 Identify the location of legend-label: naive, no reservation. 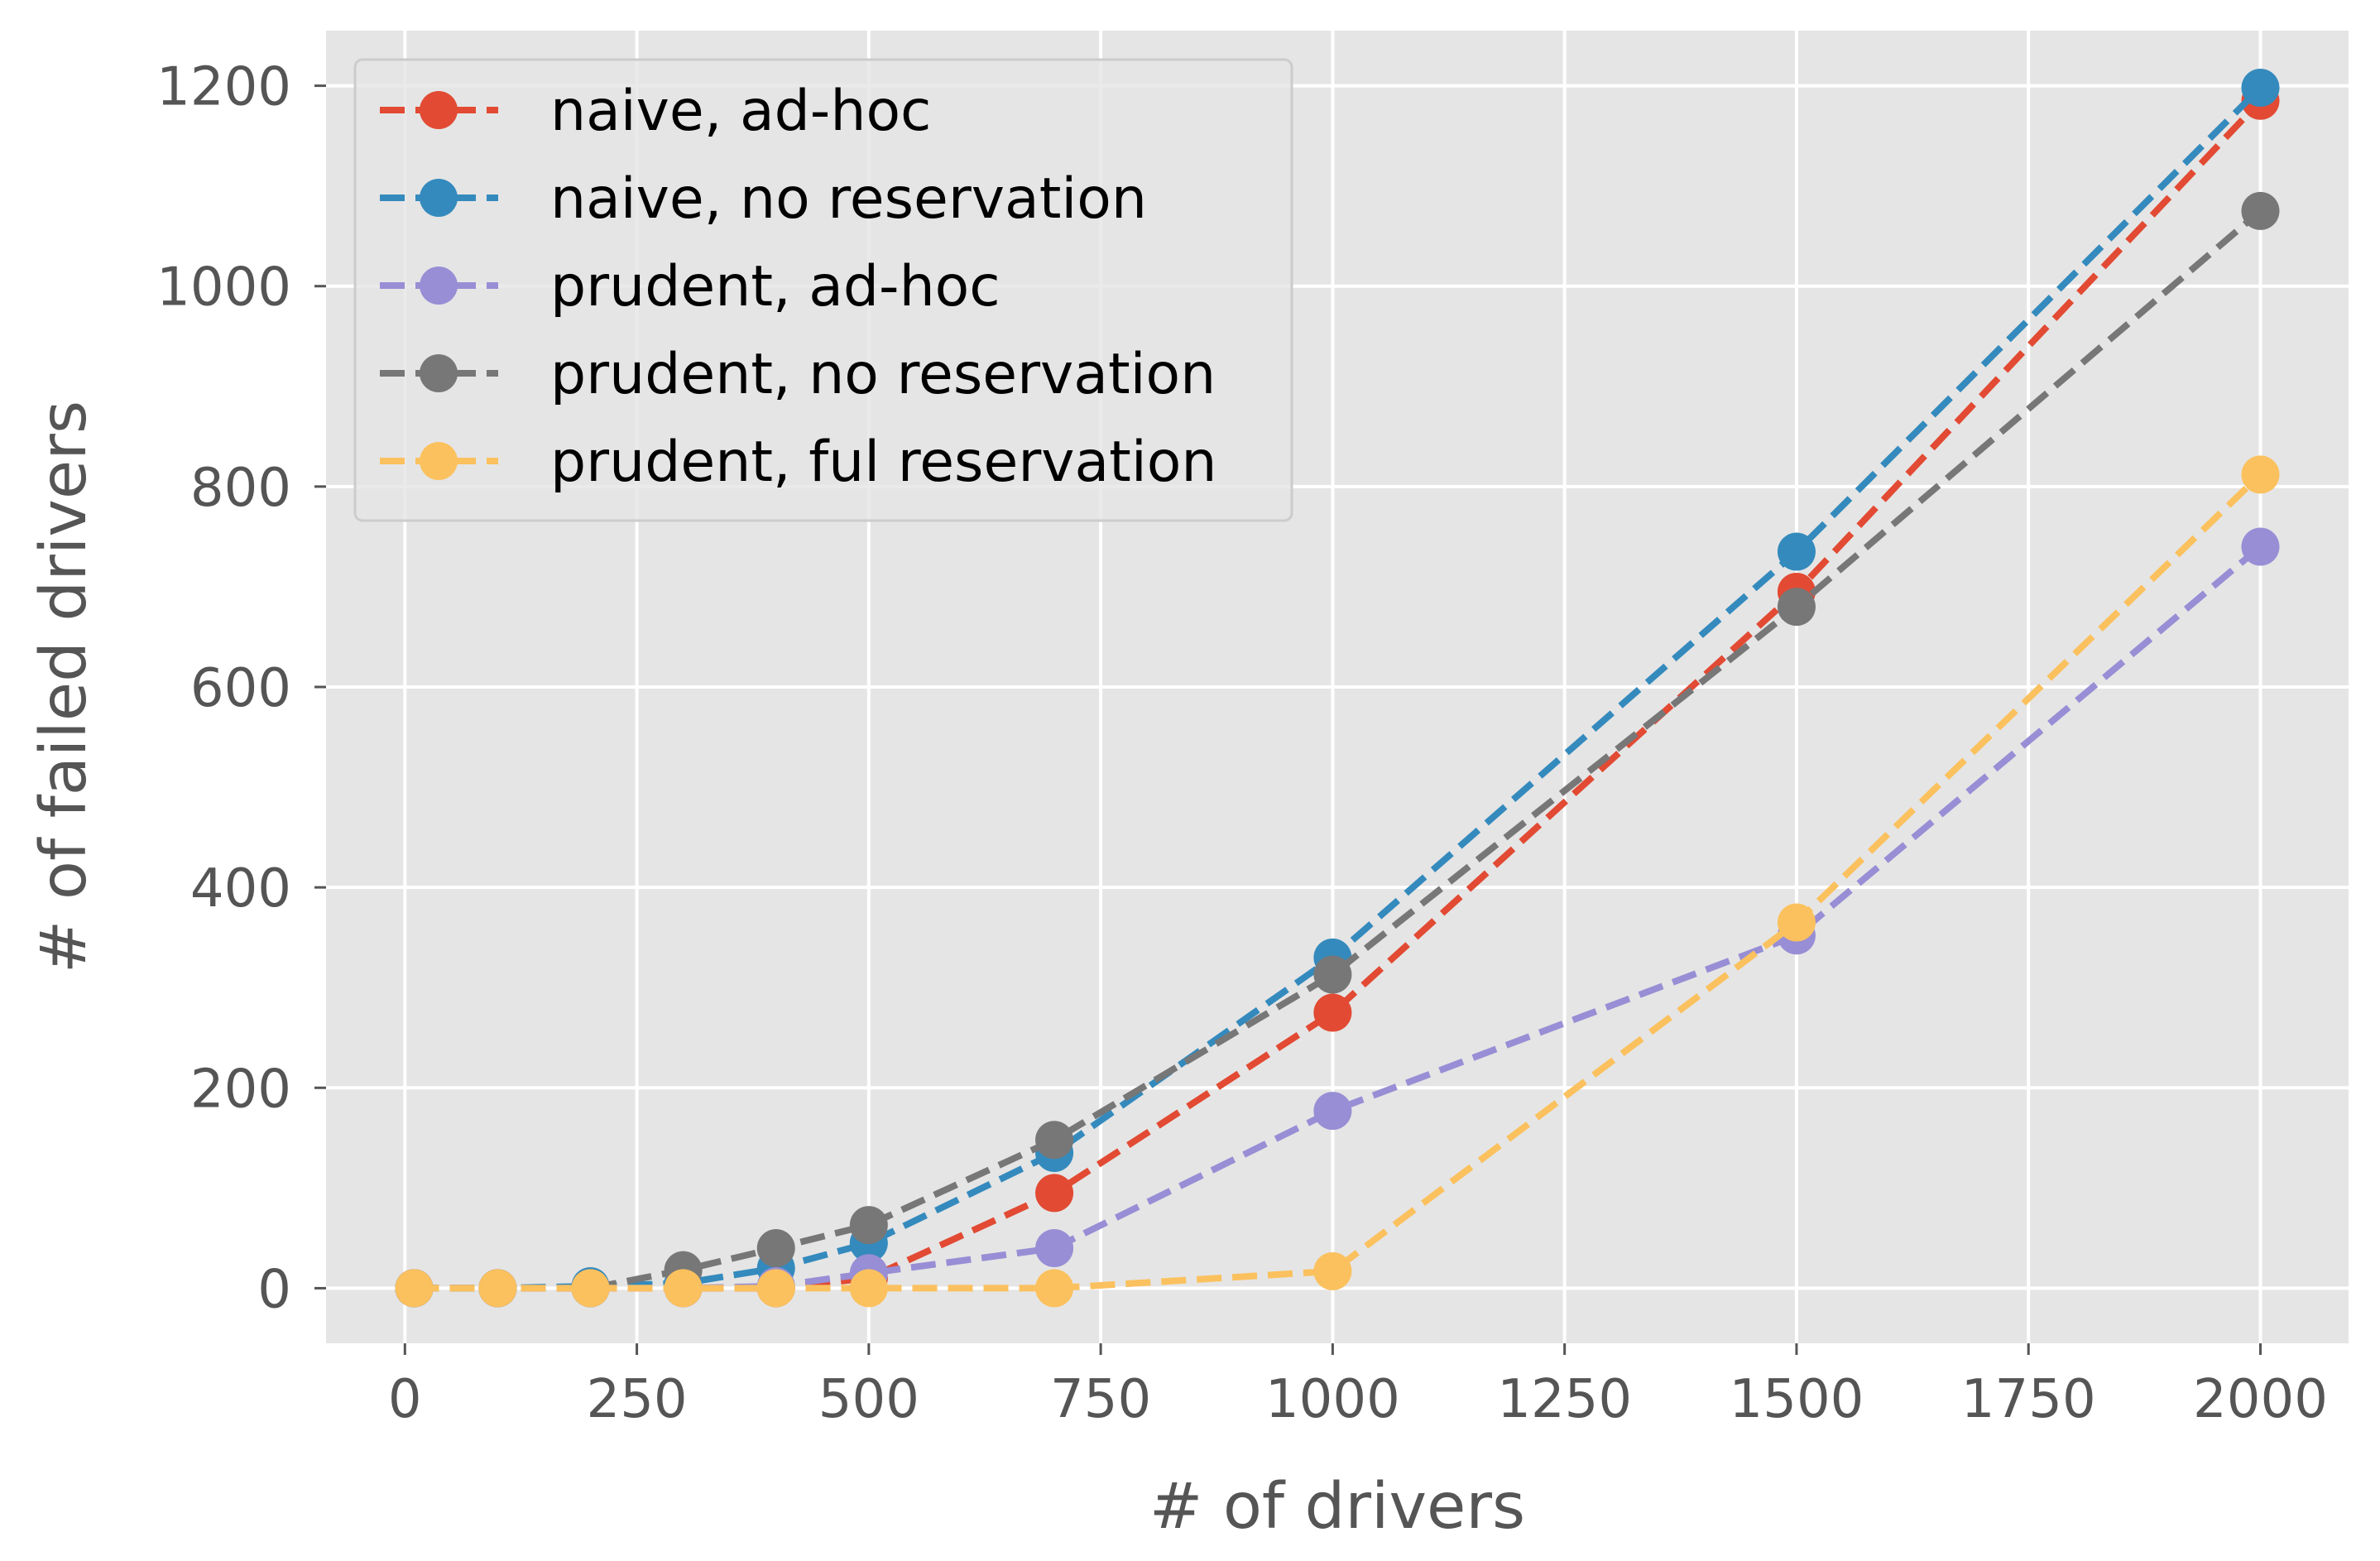
(848, 199).